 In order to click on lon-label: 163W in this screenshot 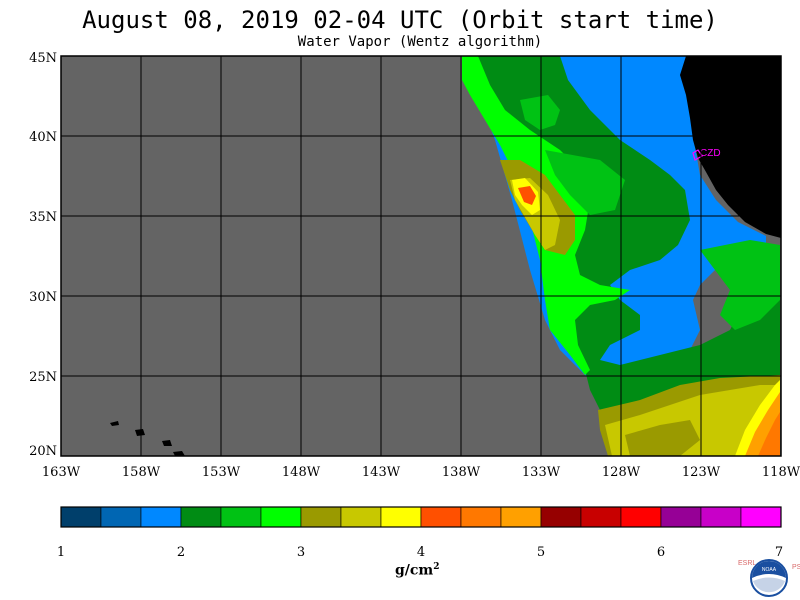, I will do `click(61, 472)`.